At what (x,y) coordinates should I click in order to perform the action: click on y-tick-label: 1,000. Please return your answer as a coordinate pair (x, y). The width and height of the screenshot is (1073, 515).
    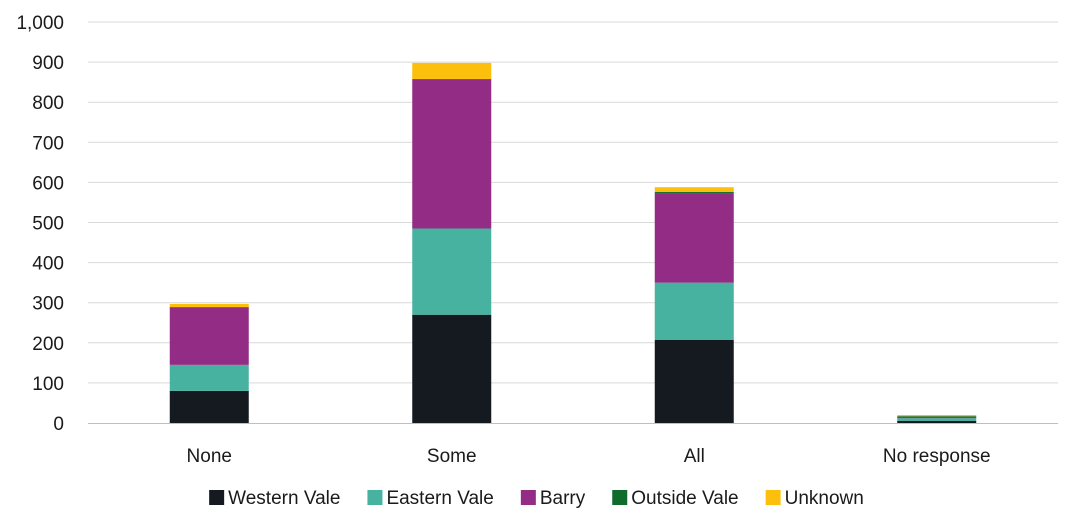
    Looking at the image, I should click on (40, 23).